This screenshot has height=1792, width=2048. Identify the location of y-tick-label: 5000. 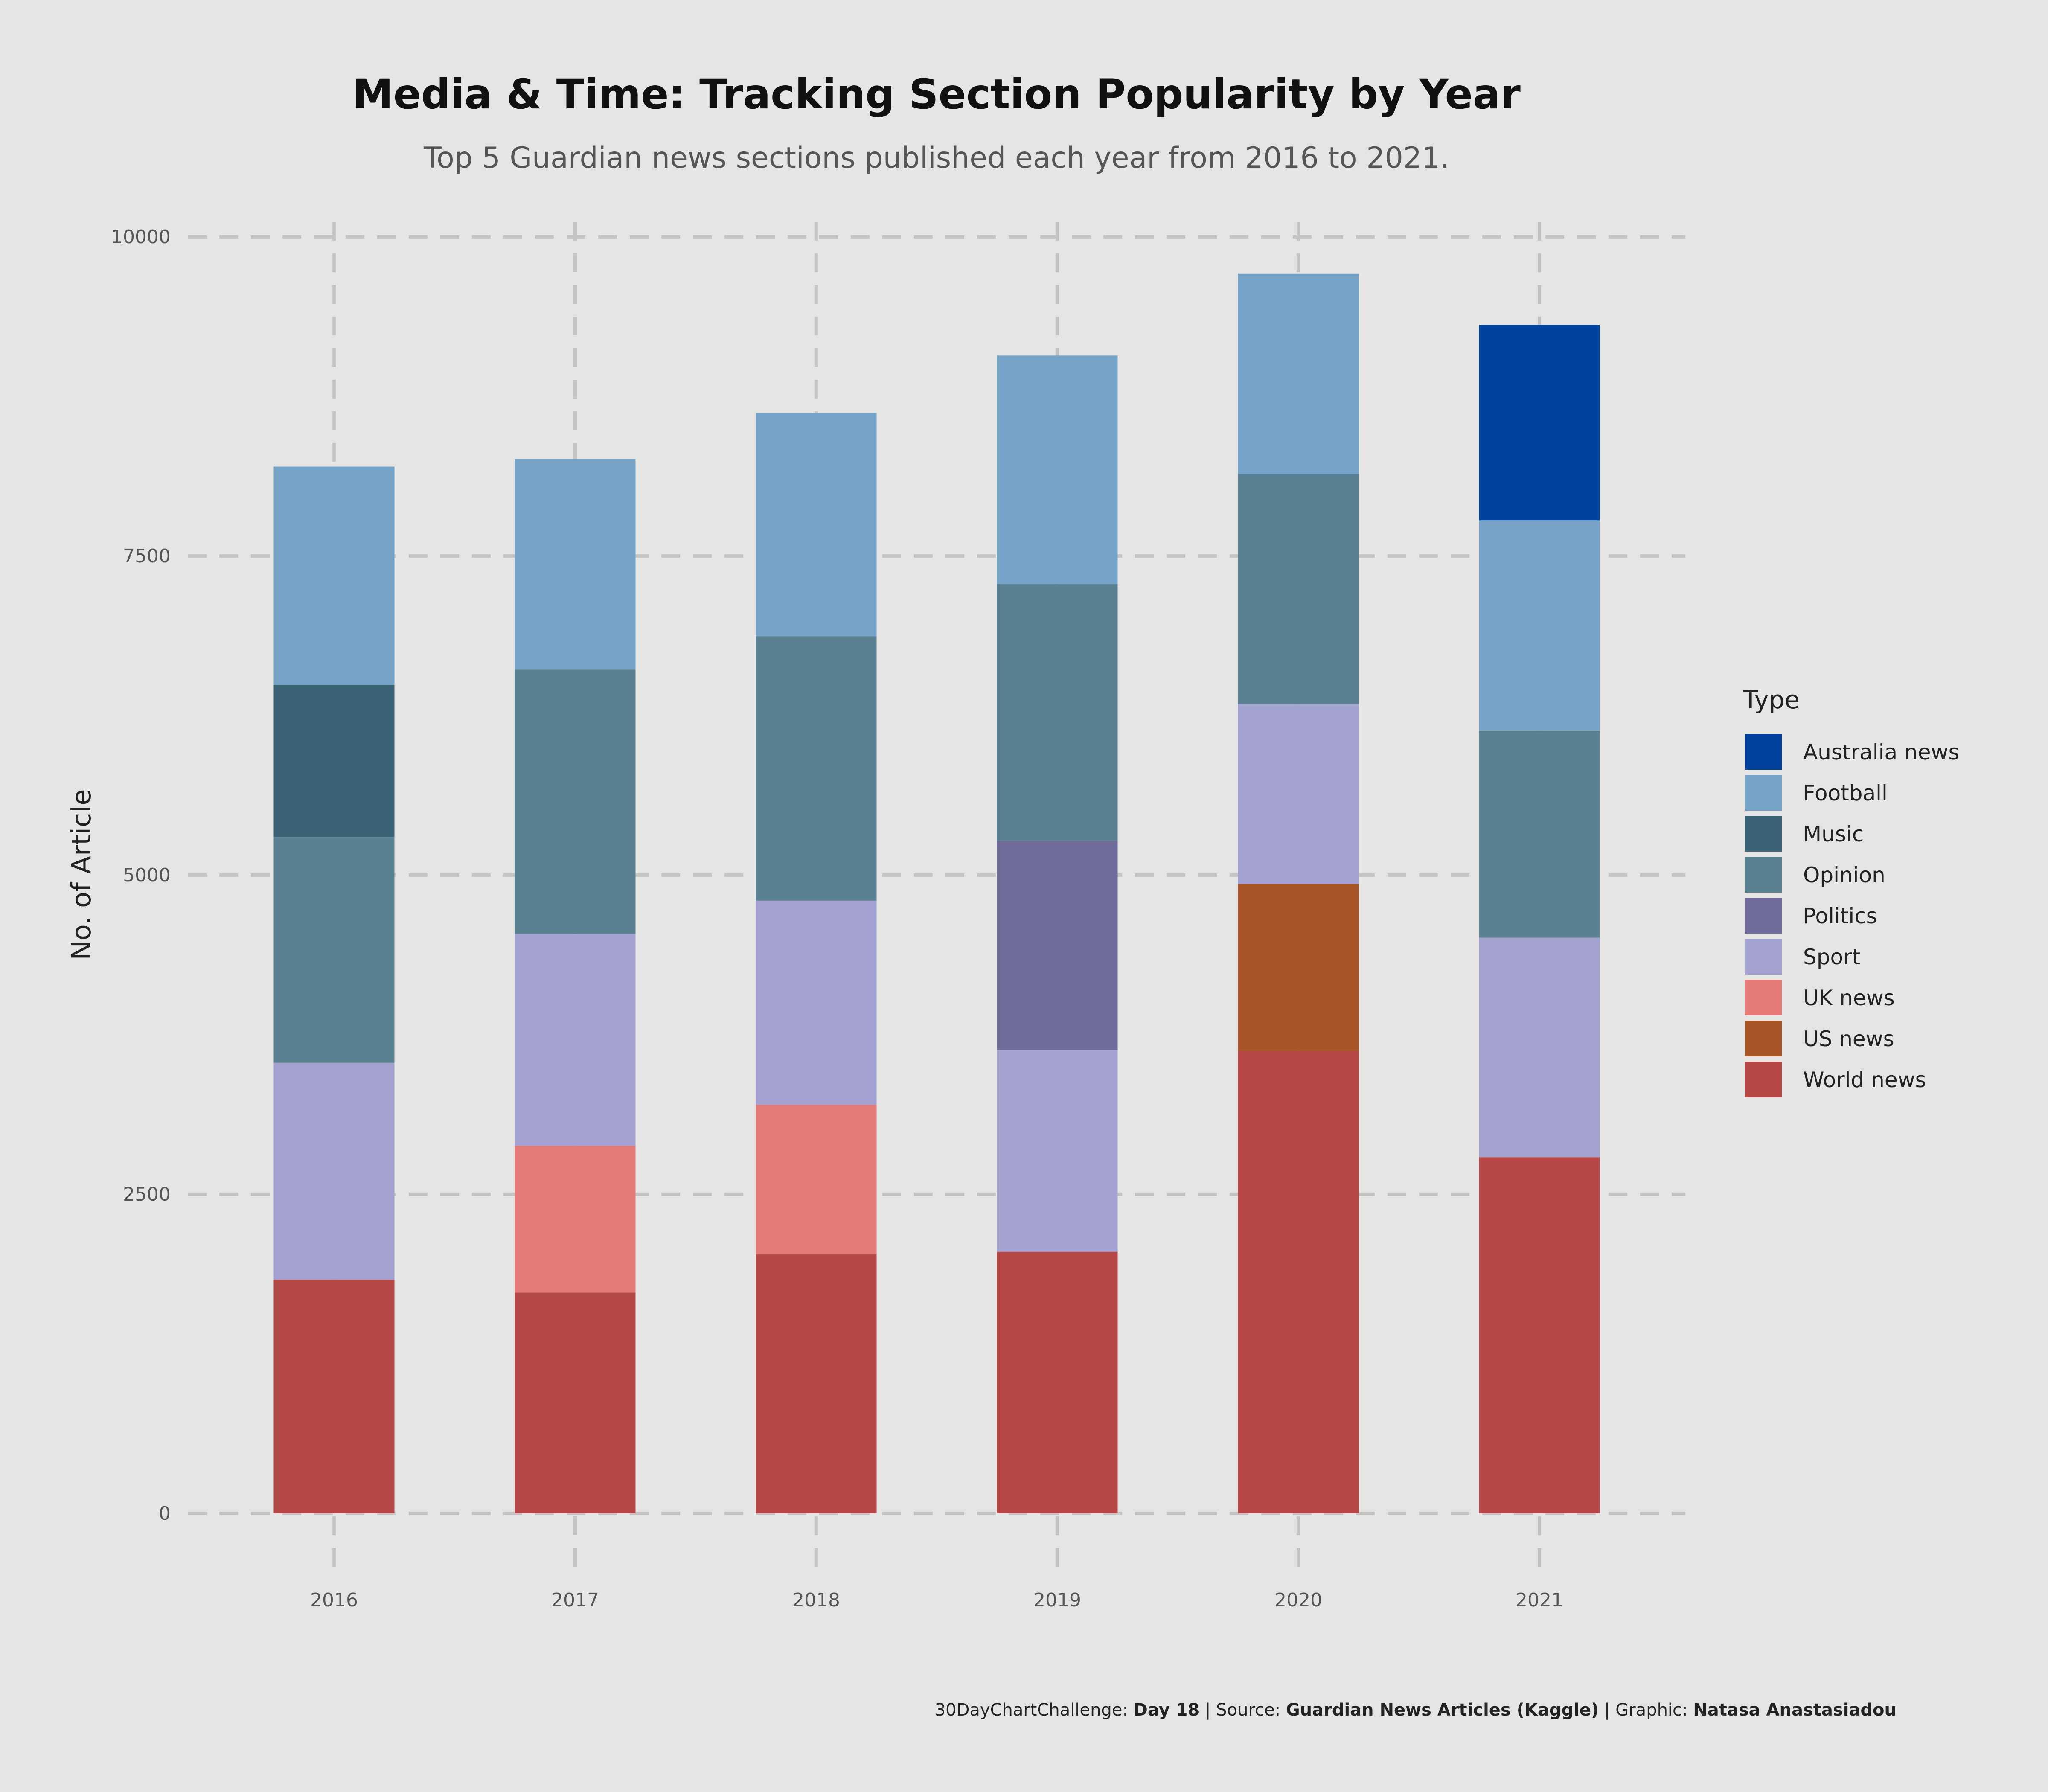
(147, 875).